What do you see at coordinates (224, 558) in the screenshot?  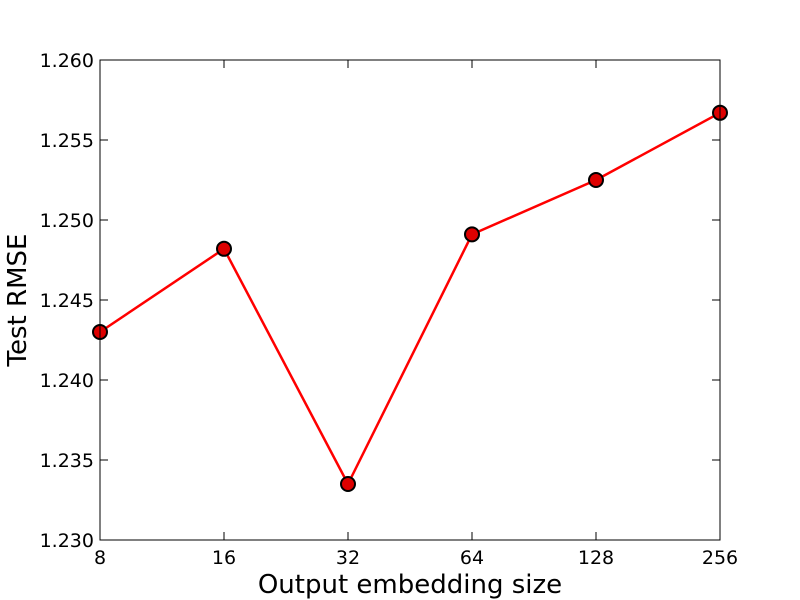 I see `x-tick-label: 16` at bounding box center [224, 558].